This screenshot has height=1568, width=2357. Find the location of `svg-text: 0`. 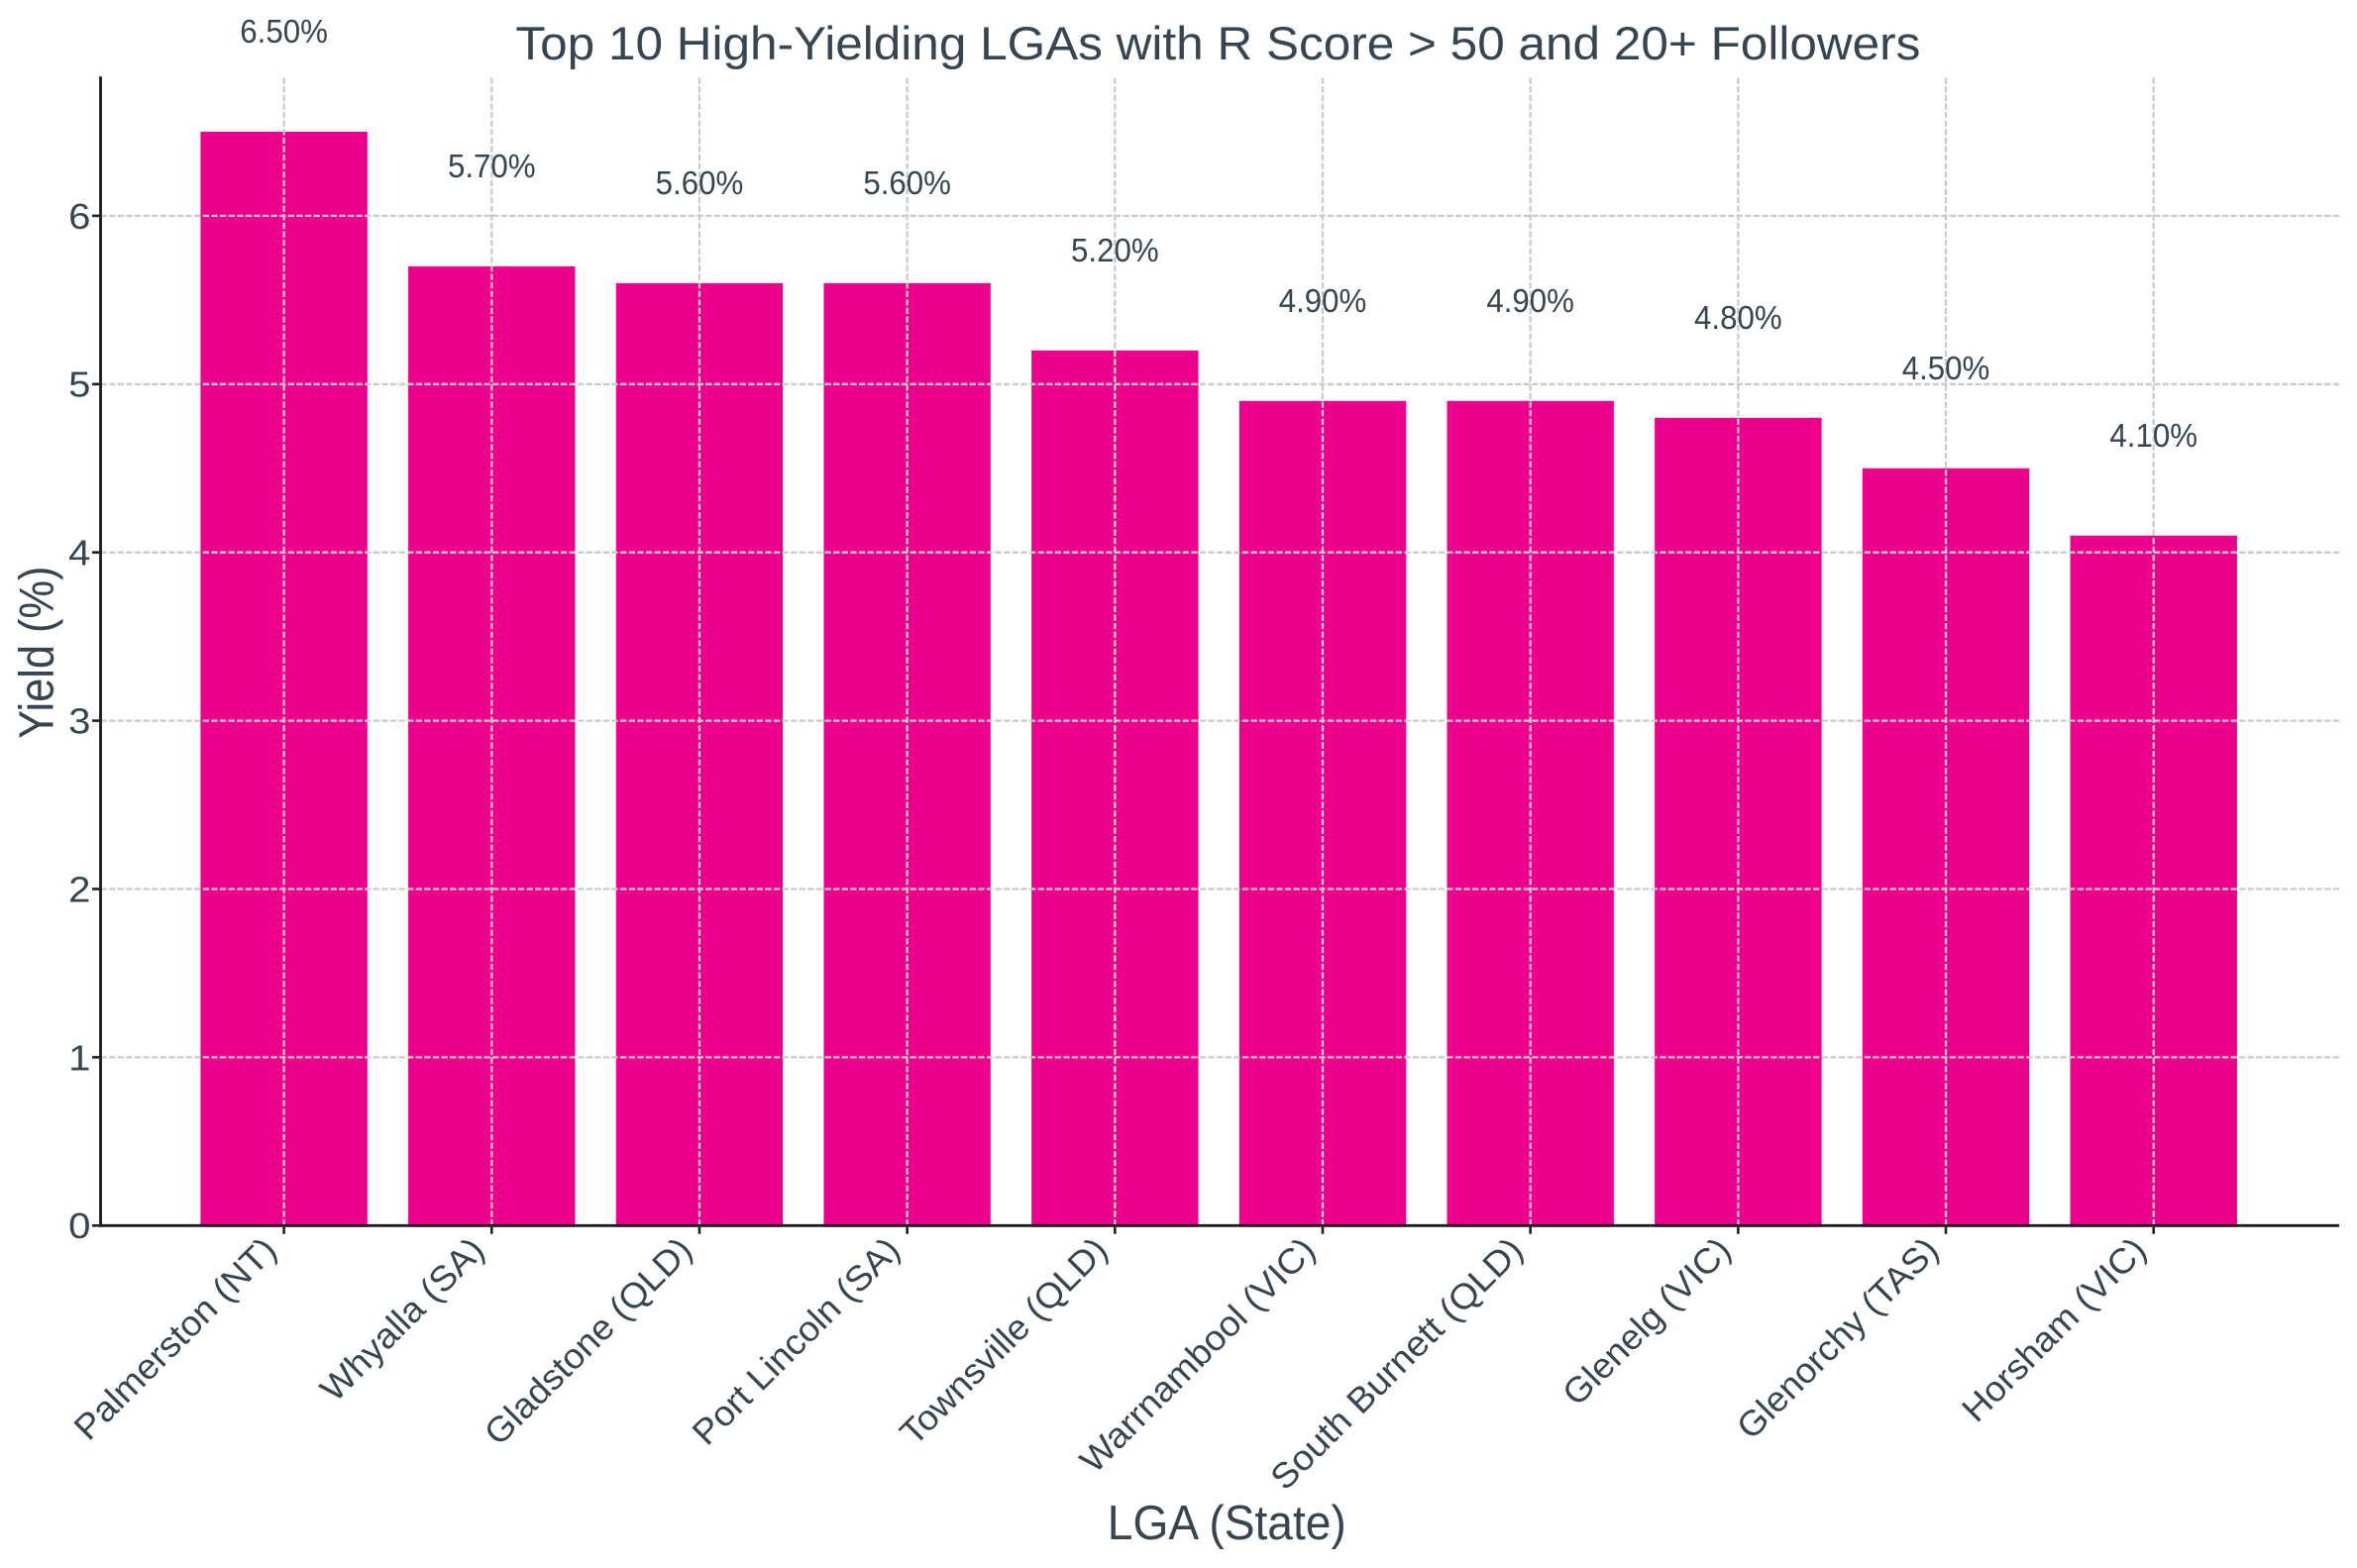

svg-text: 0 is located at coordinates (79, 1225).